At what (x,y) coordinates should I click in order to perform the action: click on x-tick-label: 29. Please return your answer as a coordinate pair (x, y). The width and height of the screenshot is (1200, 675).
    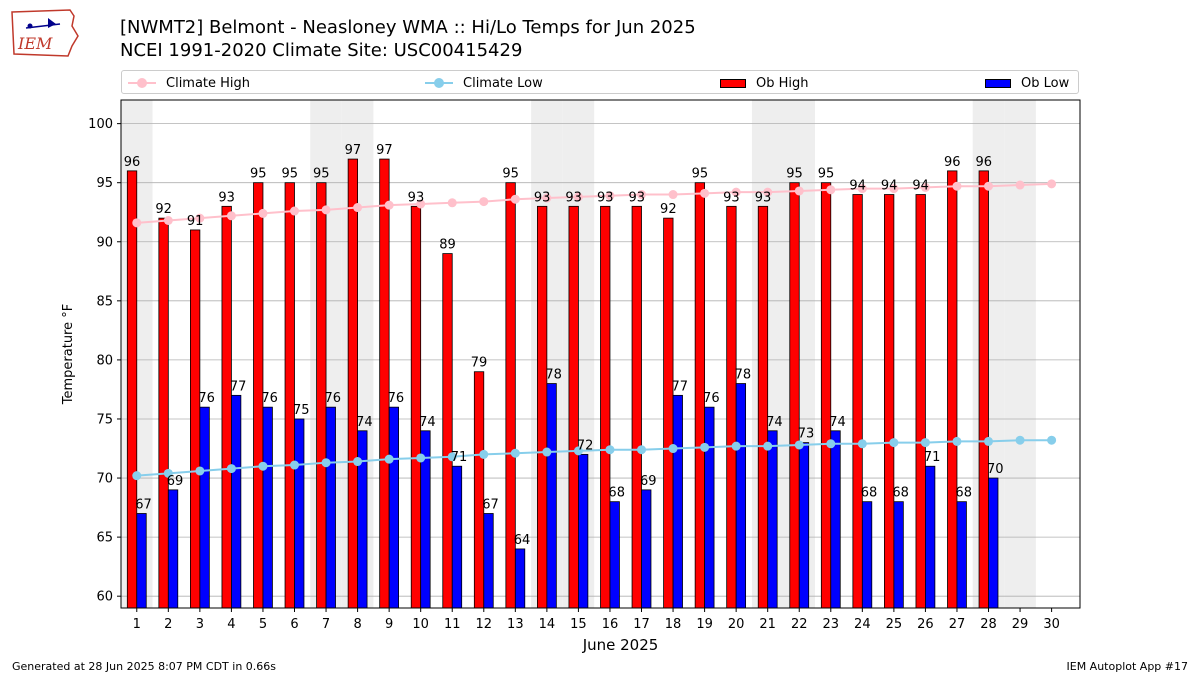
    Looking at the image, I should click on (1020, 624).